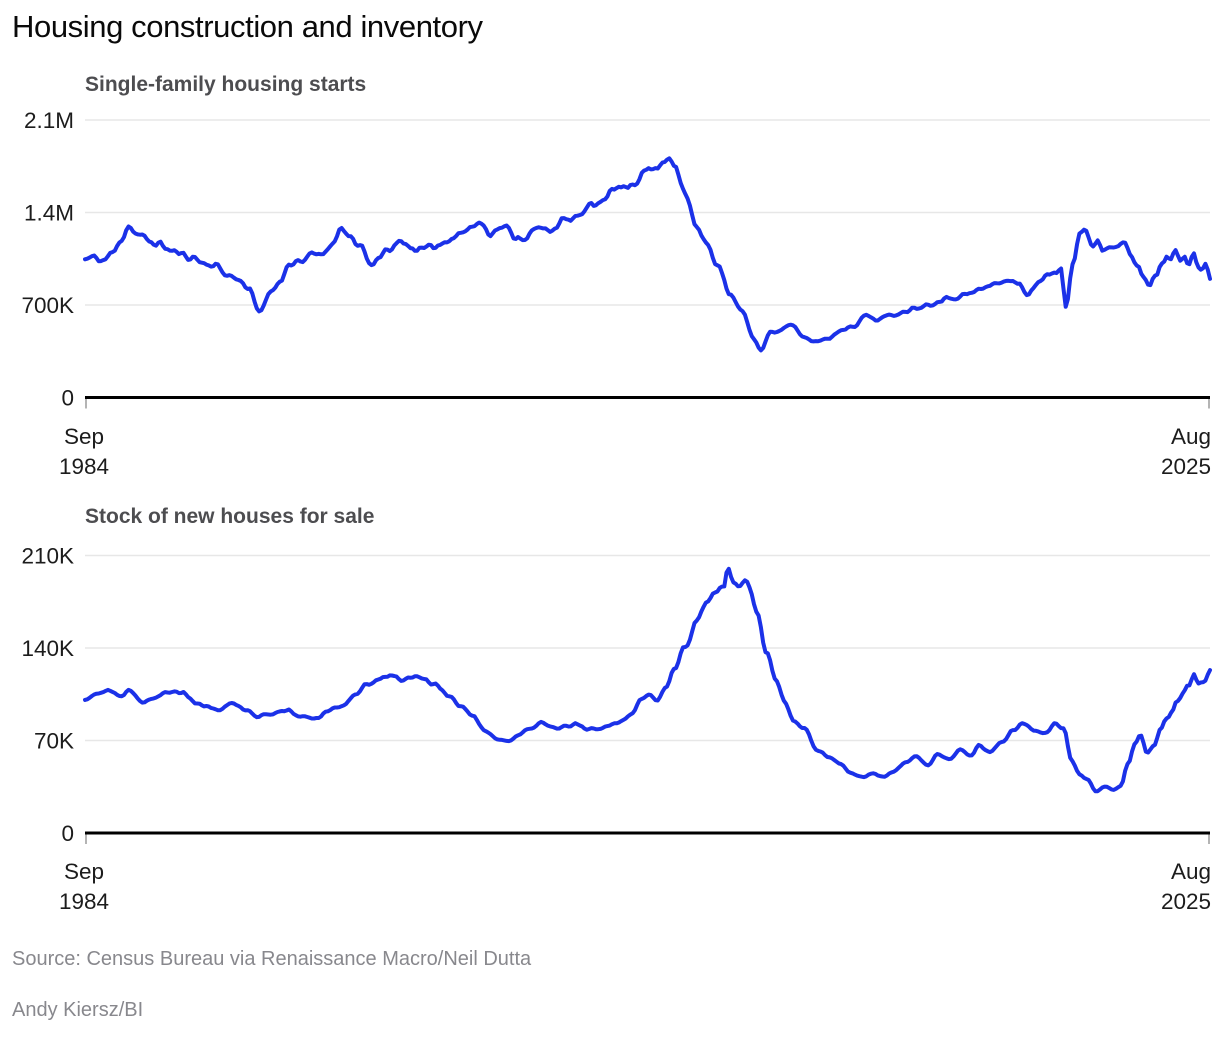 The width and height of the screenshot is (1220, 1038). Describe the element at coordinates (49, 213) in the screenshot. I see `y-tick-label: 1.4M` at that location.